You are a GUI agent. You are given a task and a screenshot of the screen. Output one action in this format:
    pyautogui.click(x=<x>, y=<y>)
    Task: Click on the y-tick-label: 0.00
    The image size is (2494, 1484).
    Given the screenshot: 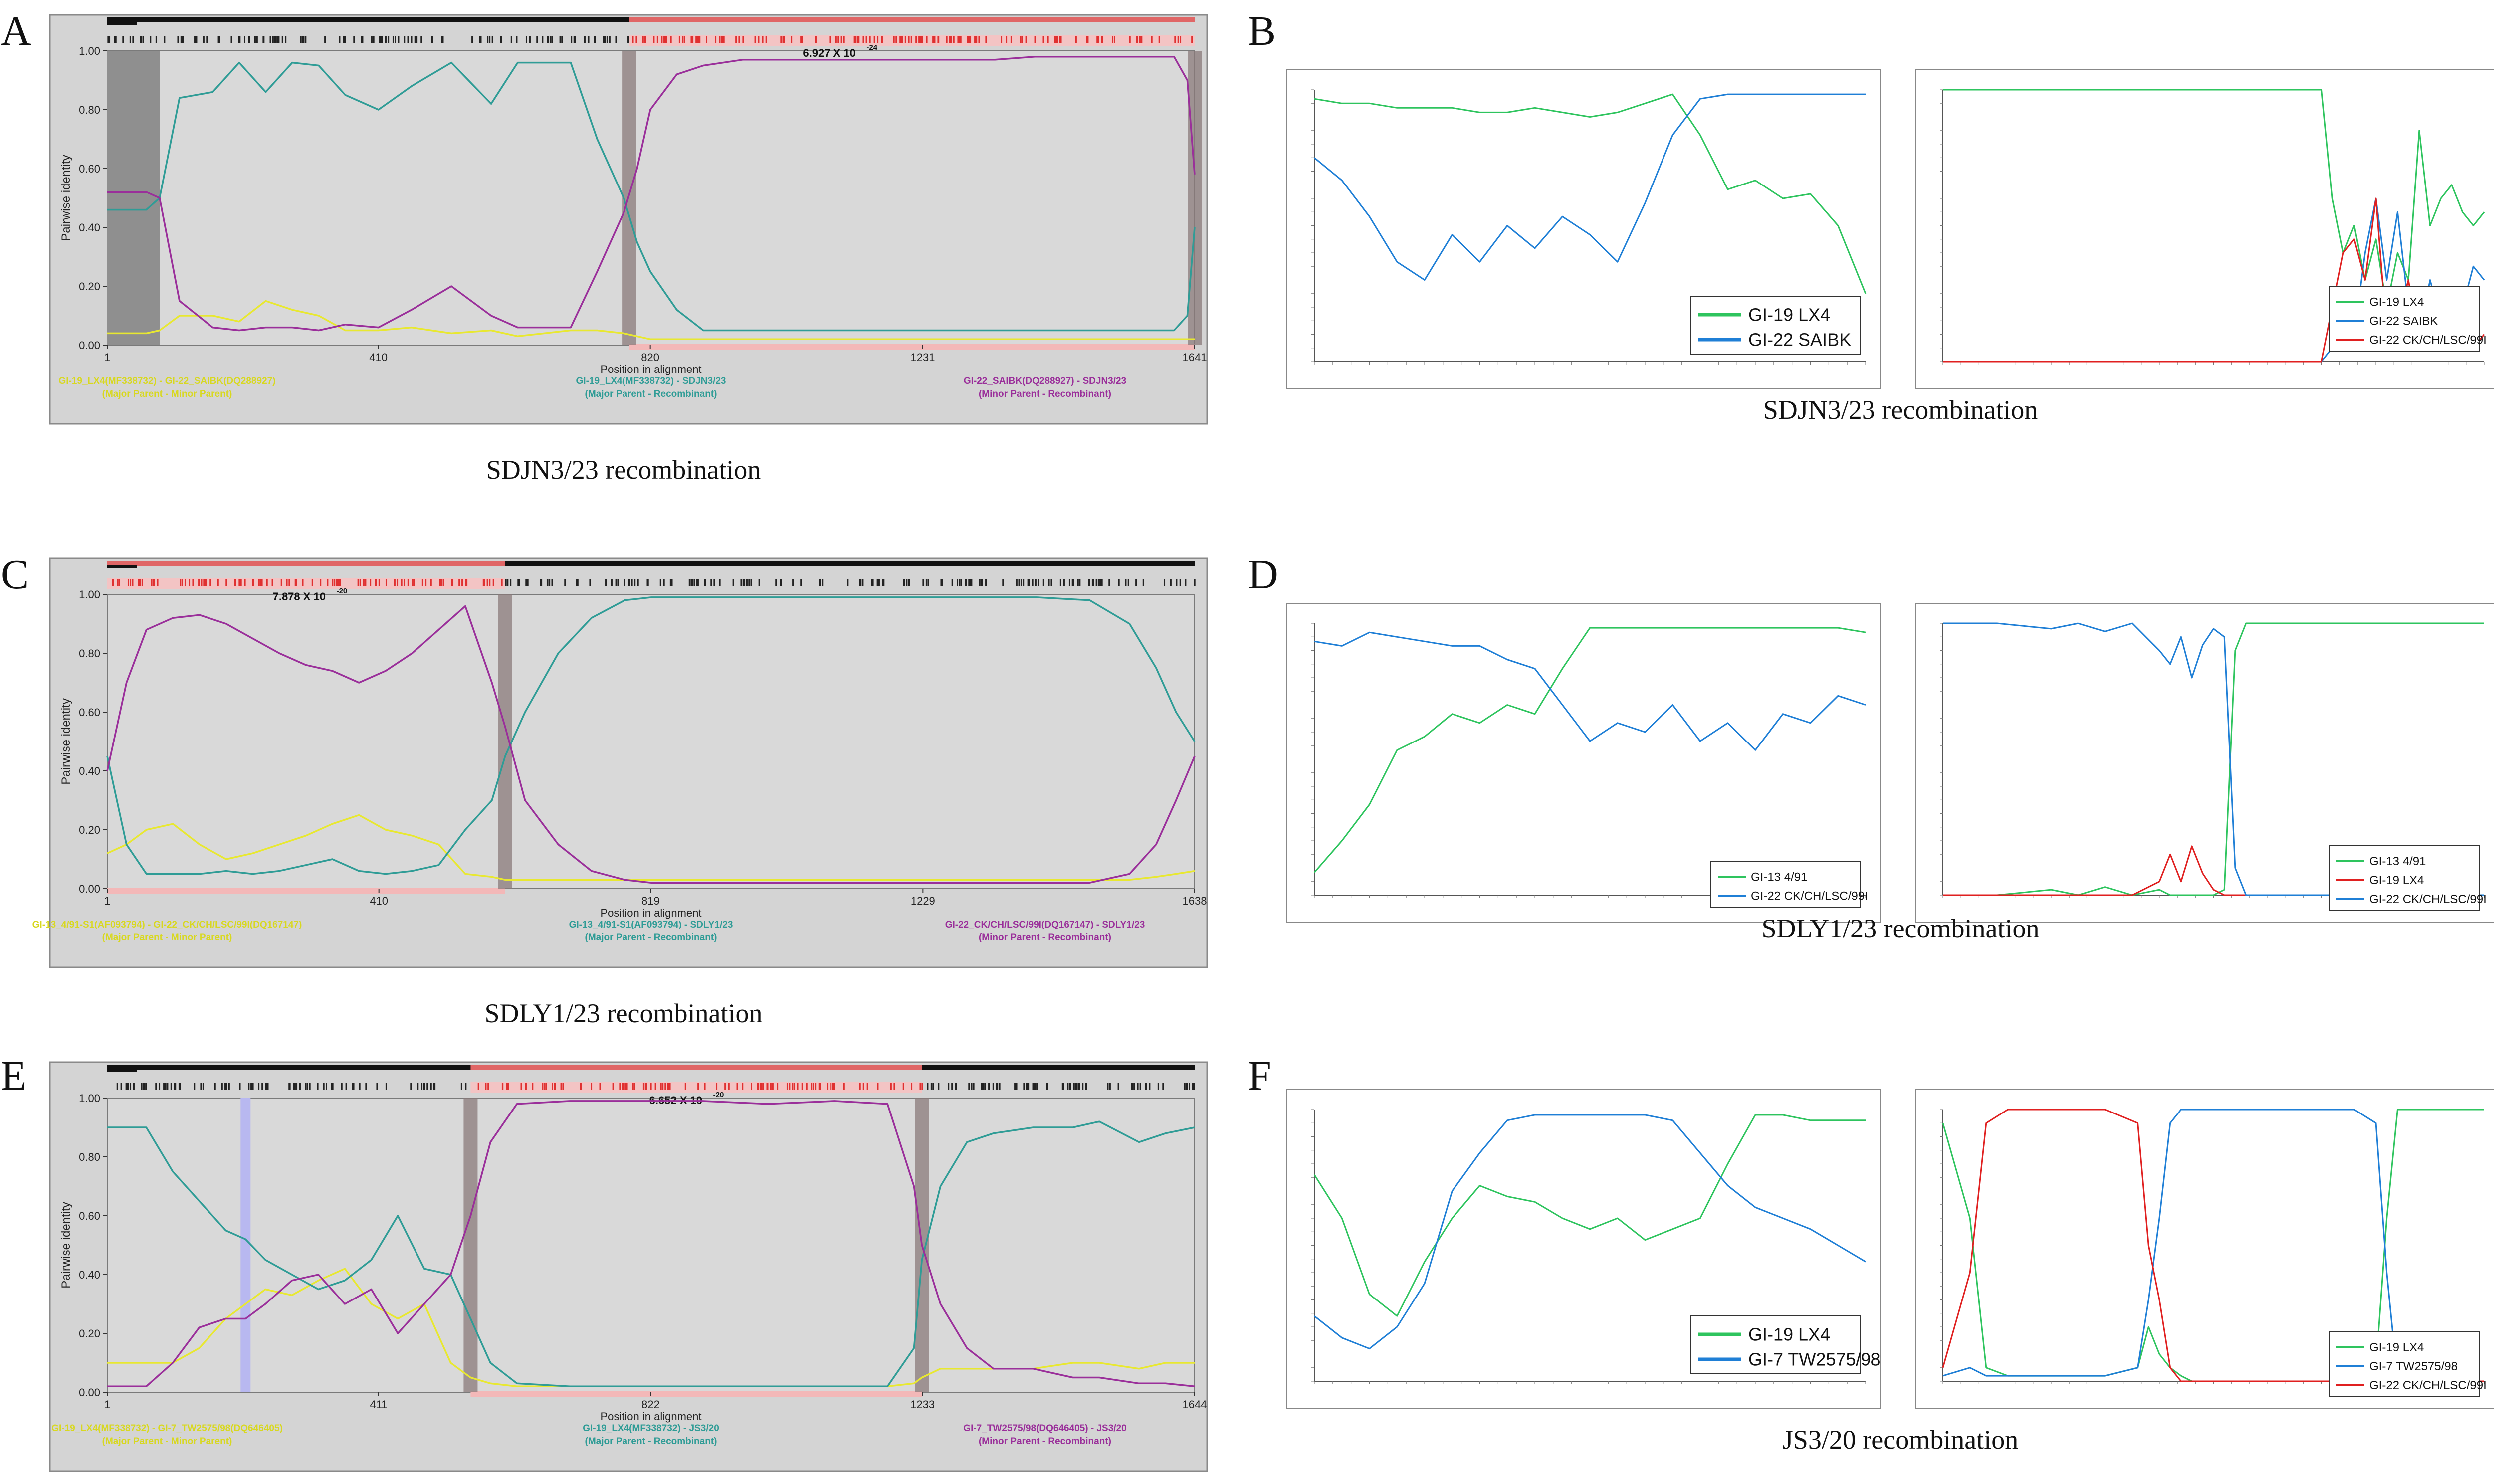 What is the action you would take?
    pyautogui.click(x=89, y=345)
    